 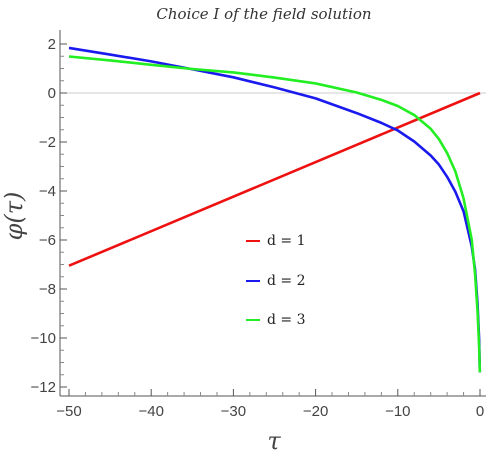 I want to click on legend-label-d2: d = 2, so click(x=286, y=281).